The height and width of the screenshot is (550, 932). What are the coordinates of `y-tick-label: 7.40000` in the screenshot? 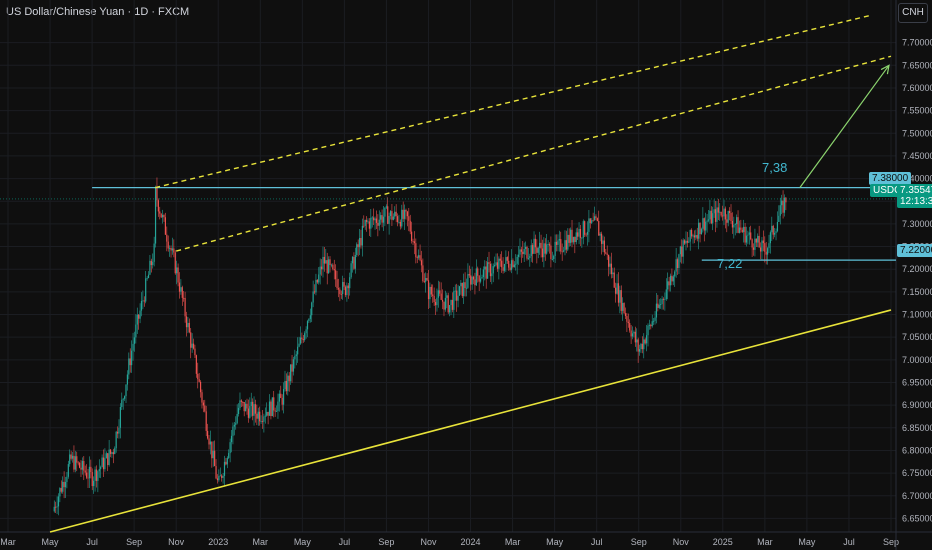 It's located at (917, 179).